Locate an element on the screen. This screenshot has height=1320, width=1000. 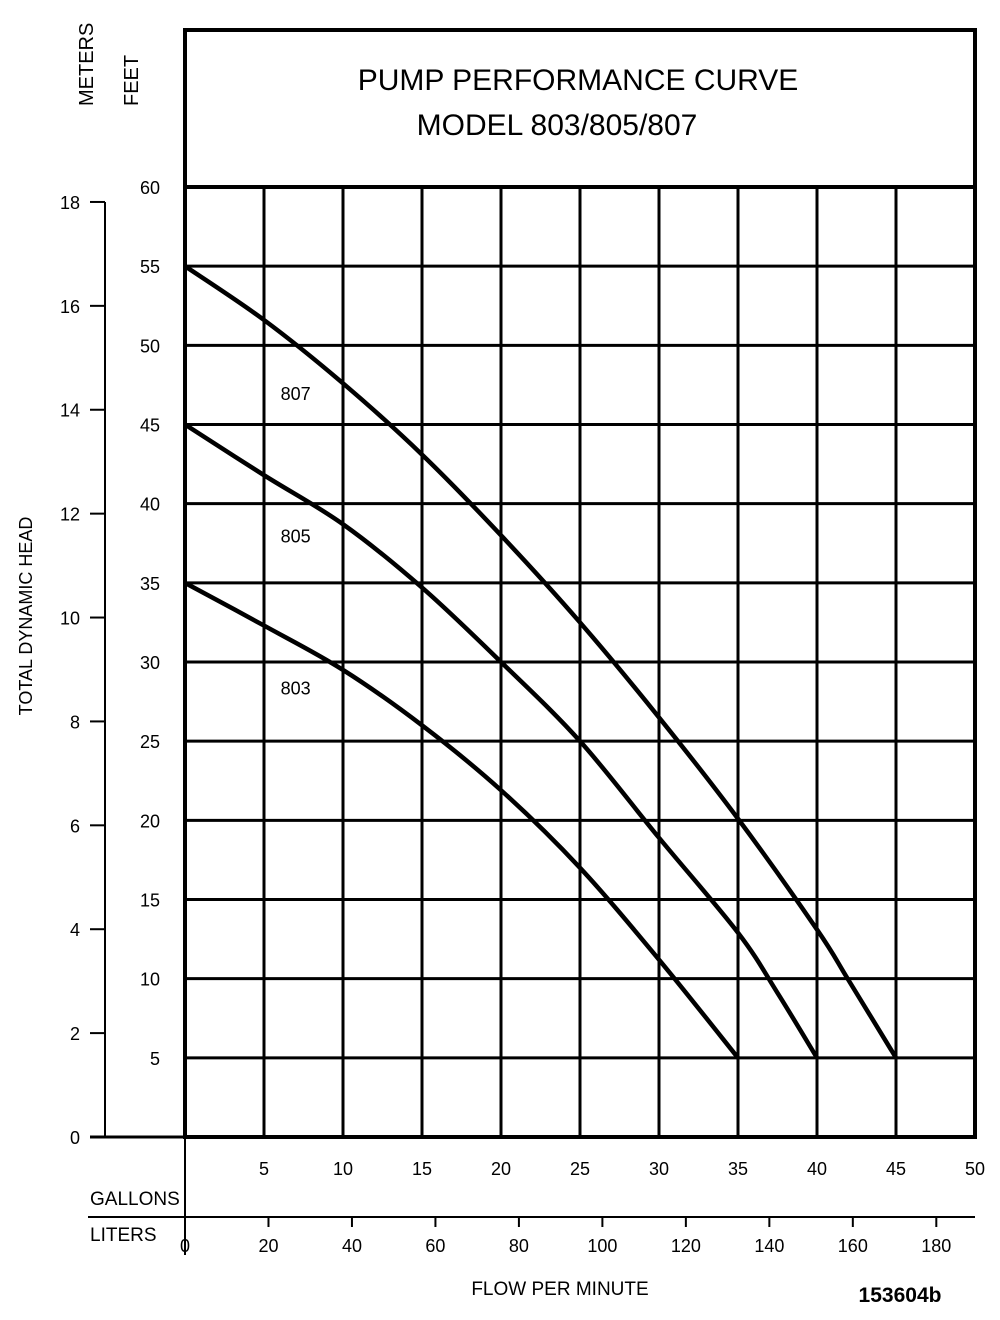
gallons-tick-label: 10 is located at coordinates (343, 1169).